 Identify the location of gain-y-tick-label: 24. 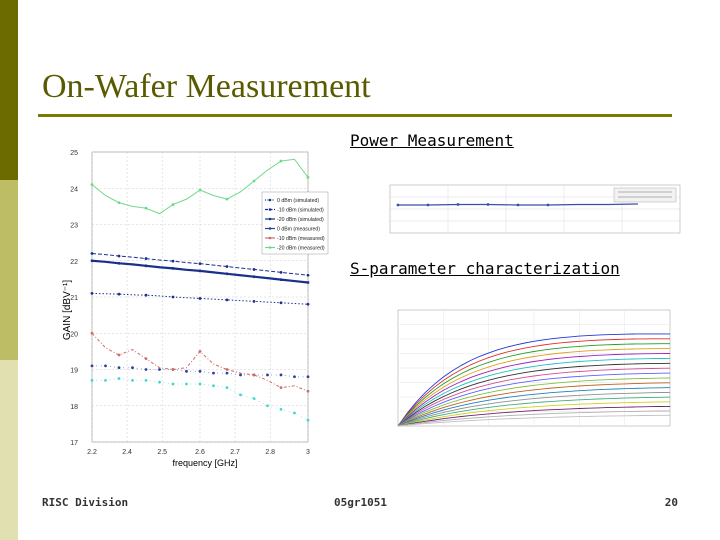
(74, 189).